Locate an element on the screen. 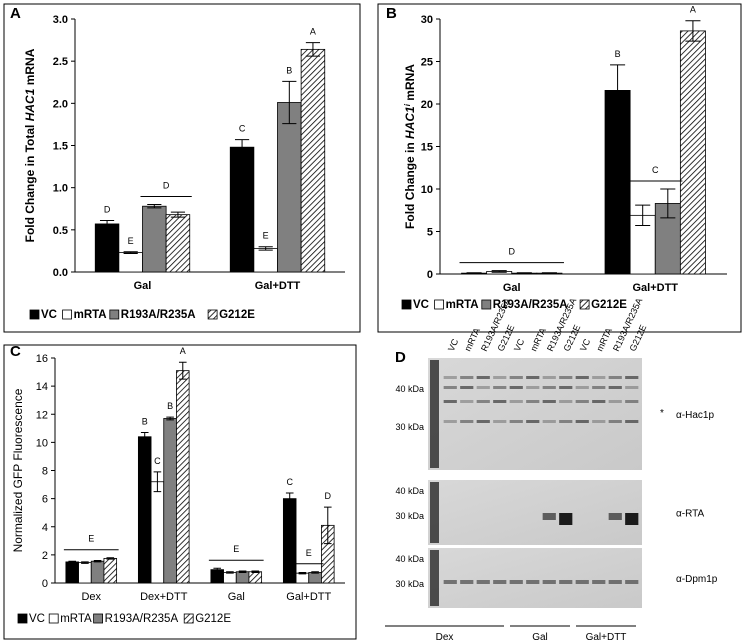 The height and width of the screenshot is (643, 745). significance-letter: B is located at coordinates (289, 70).